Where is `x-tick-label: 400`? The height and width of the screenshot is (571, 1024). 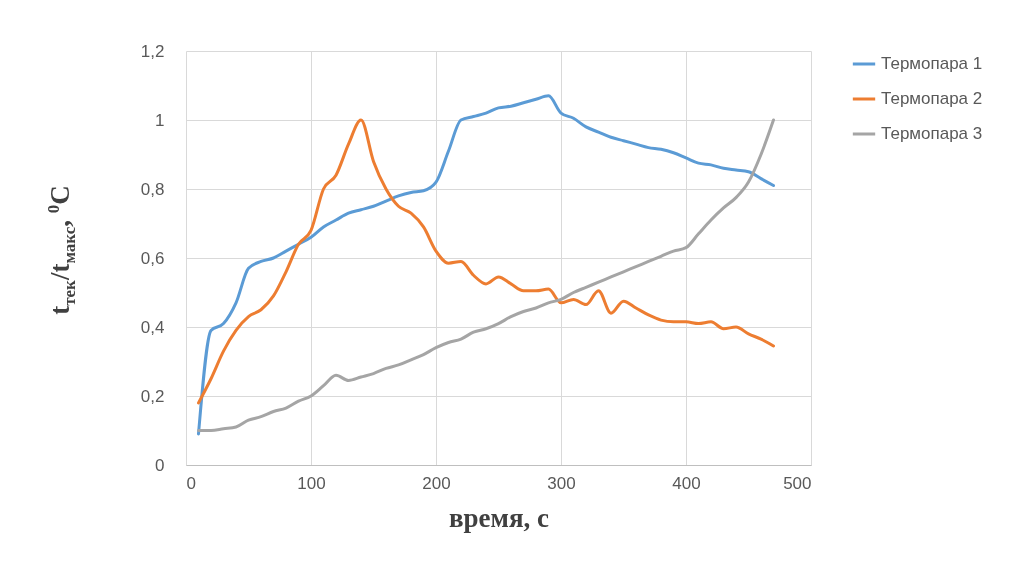
x-tick-label: 400 is located at coordinates (686, 483).